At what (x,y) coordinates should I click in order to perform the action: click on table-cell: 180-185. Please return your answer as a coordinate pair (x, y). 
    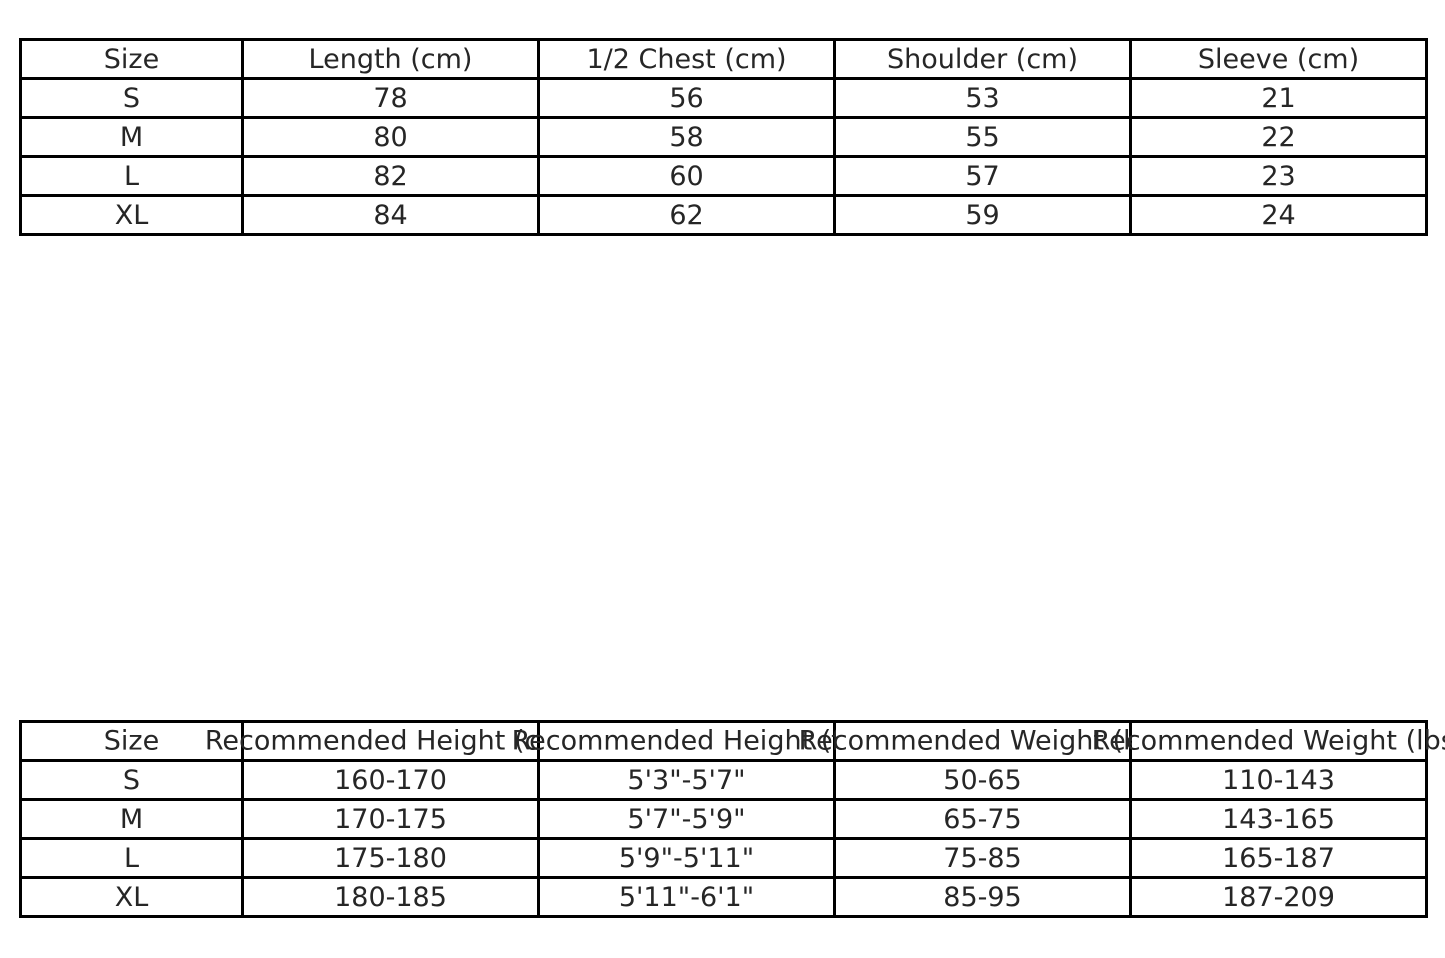
    Looking at the image, I should click on (390, 897).